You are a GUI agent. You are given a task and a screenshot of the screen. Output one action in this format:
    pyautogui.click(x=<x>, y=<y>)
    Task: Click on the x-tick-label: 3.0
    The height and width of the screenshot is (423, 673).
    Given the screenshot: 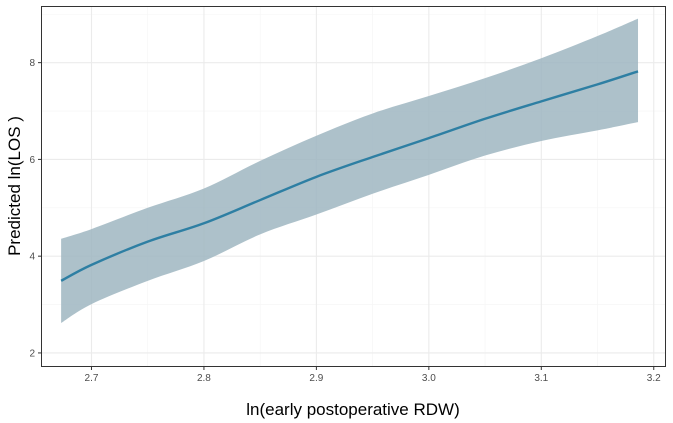 What is the action you would take?
    pyautogui.click(x=429, y=378)
    